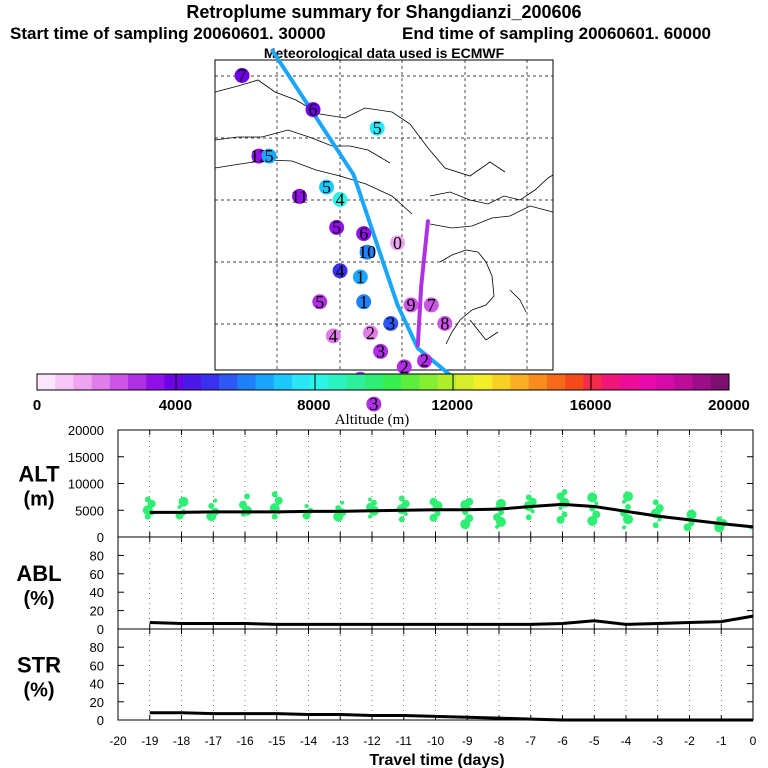 The height and width of the screenshot is (768, 768). I want to click on x-tick-label: 0, so click(753, 741).